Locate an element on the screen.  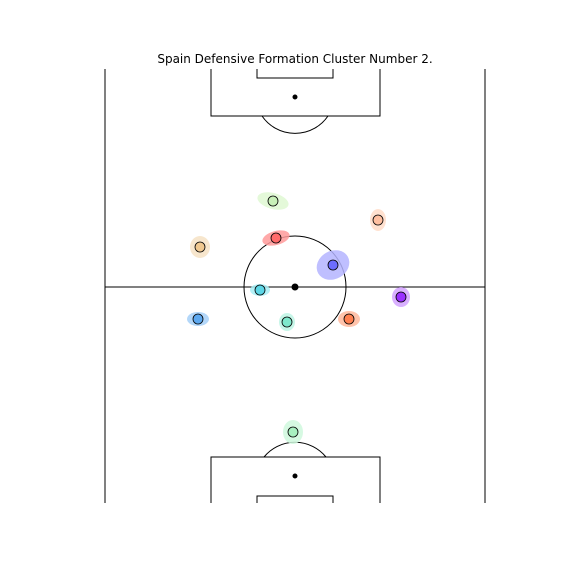
player-p8 is located at coordinates (198, 319).